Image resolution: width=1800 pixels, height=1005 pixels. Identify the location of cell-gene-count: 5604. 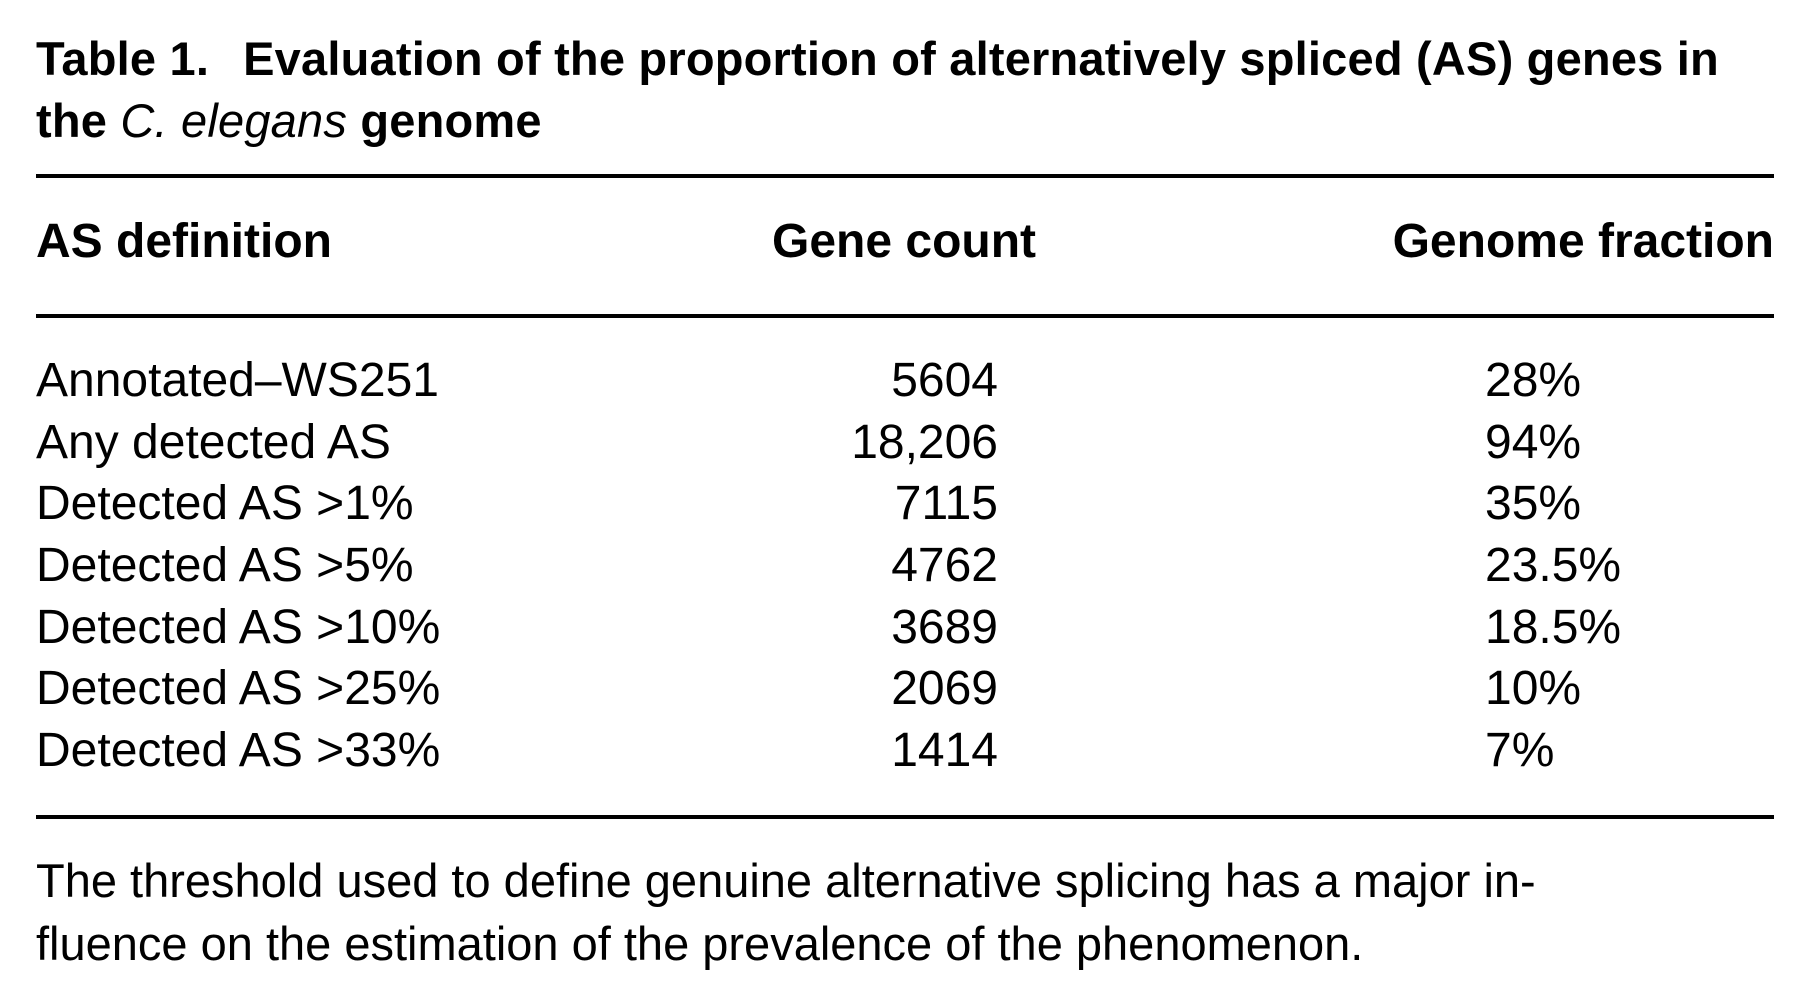
(944, 380).